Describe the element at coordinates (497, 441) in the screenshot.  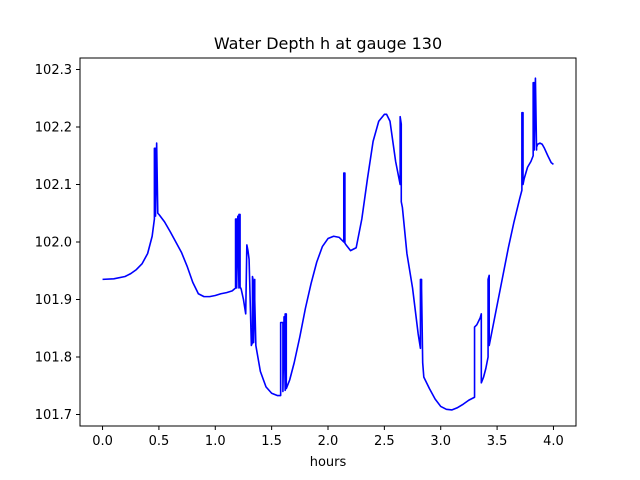
I see `x-tick-label: 3.5` at that location.